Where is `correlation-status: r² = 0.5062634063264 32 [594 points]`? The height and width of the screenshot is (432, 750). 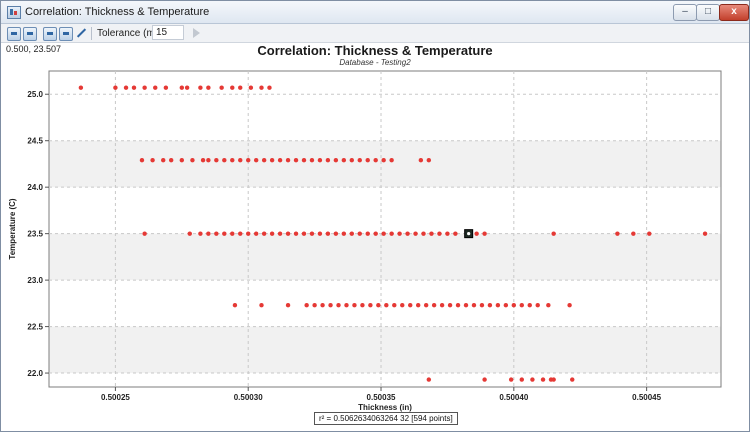 correlation-status: r² = 0.5062634063264 32 [594 points] is located at coordinates (386, 418).